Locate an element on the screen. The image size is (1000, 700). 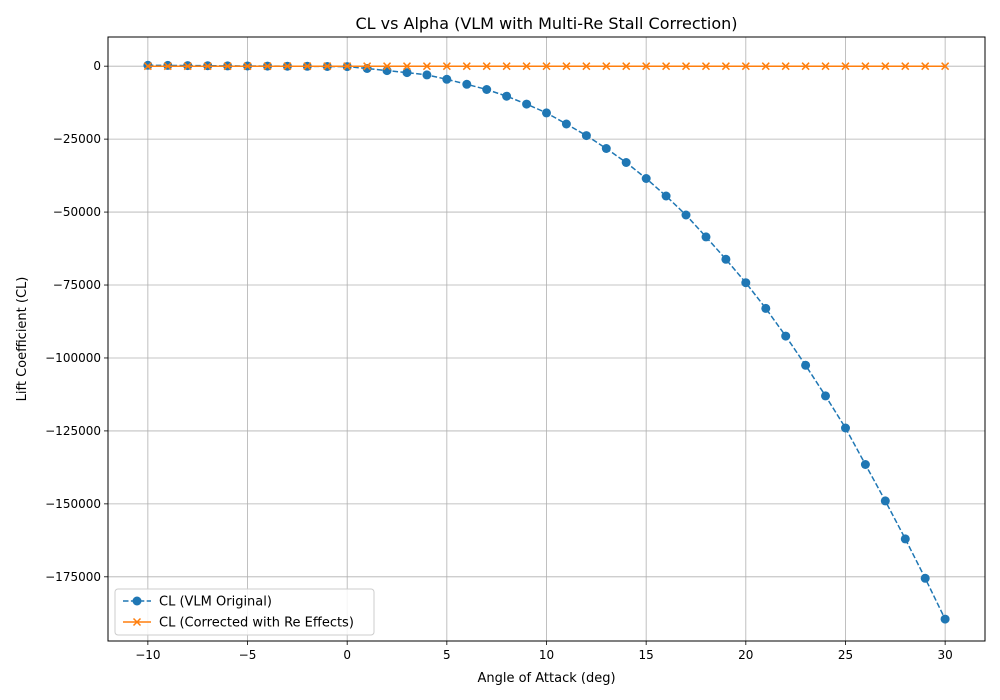
y-axis-title: Lift Coefficient (CL) is located at coordinates (22, 339).